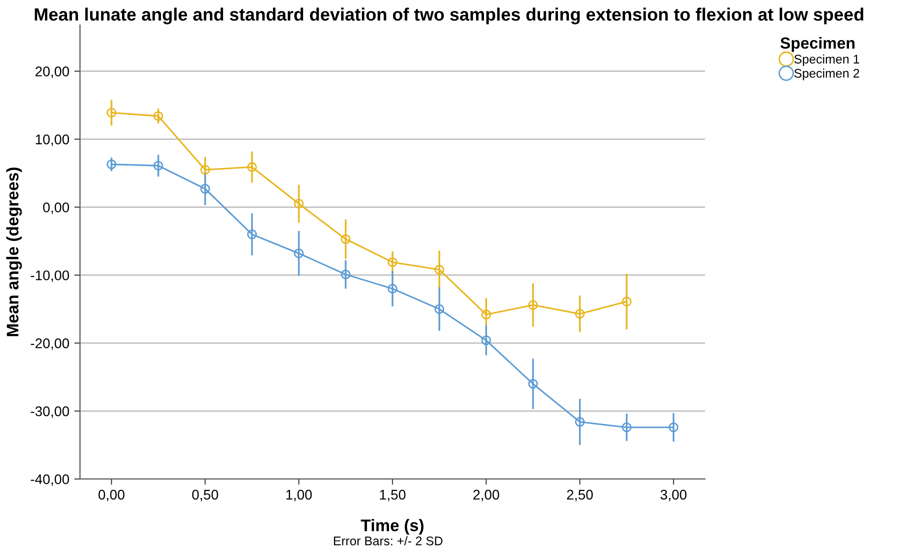  I want to click on x-tick-label: 1,50, so click(393, 496).